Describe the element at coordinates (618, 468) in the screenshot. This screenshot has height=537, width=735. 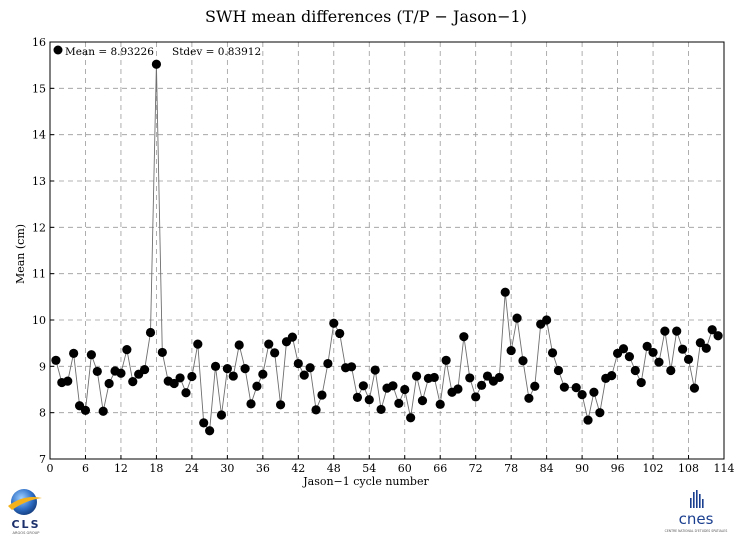
I see `x-tick-label: 96` at that location.